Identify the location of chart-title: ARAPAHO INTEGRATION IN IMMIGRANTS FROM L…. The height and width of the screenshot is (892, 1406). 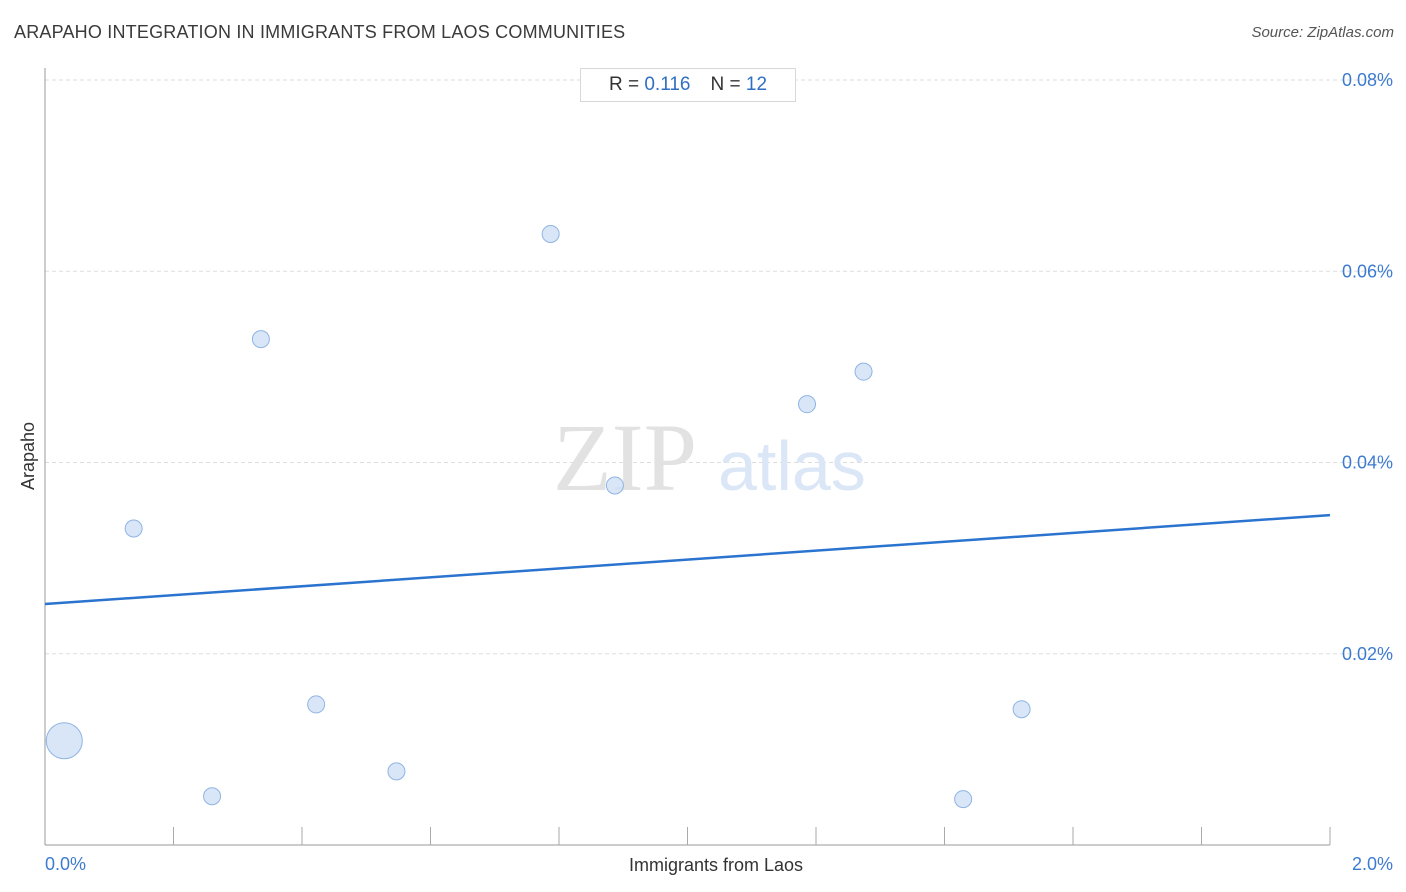
(320, 32).